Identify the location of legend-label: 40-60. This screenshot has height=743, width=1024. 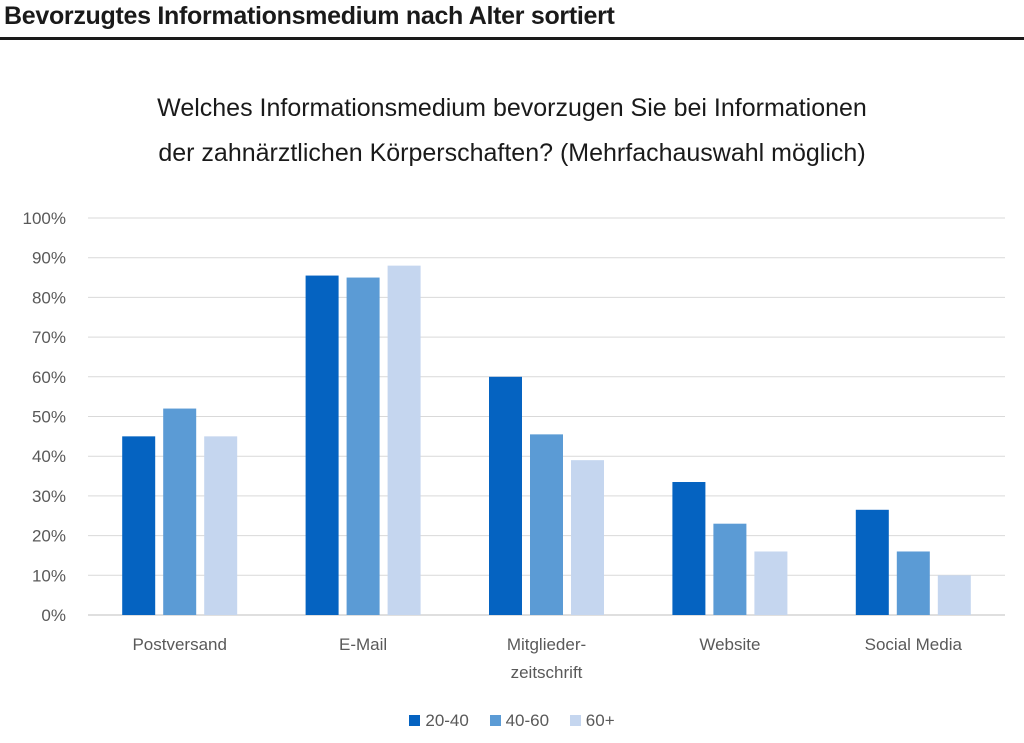
(527, 720).